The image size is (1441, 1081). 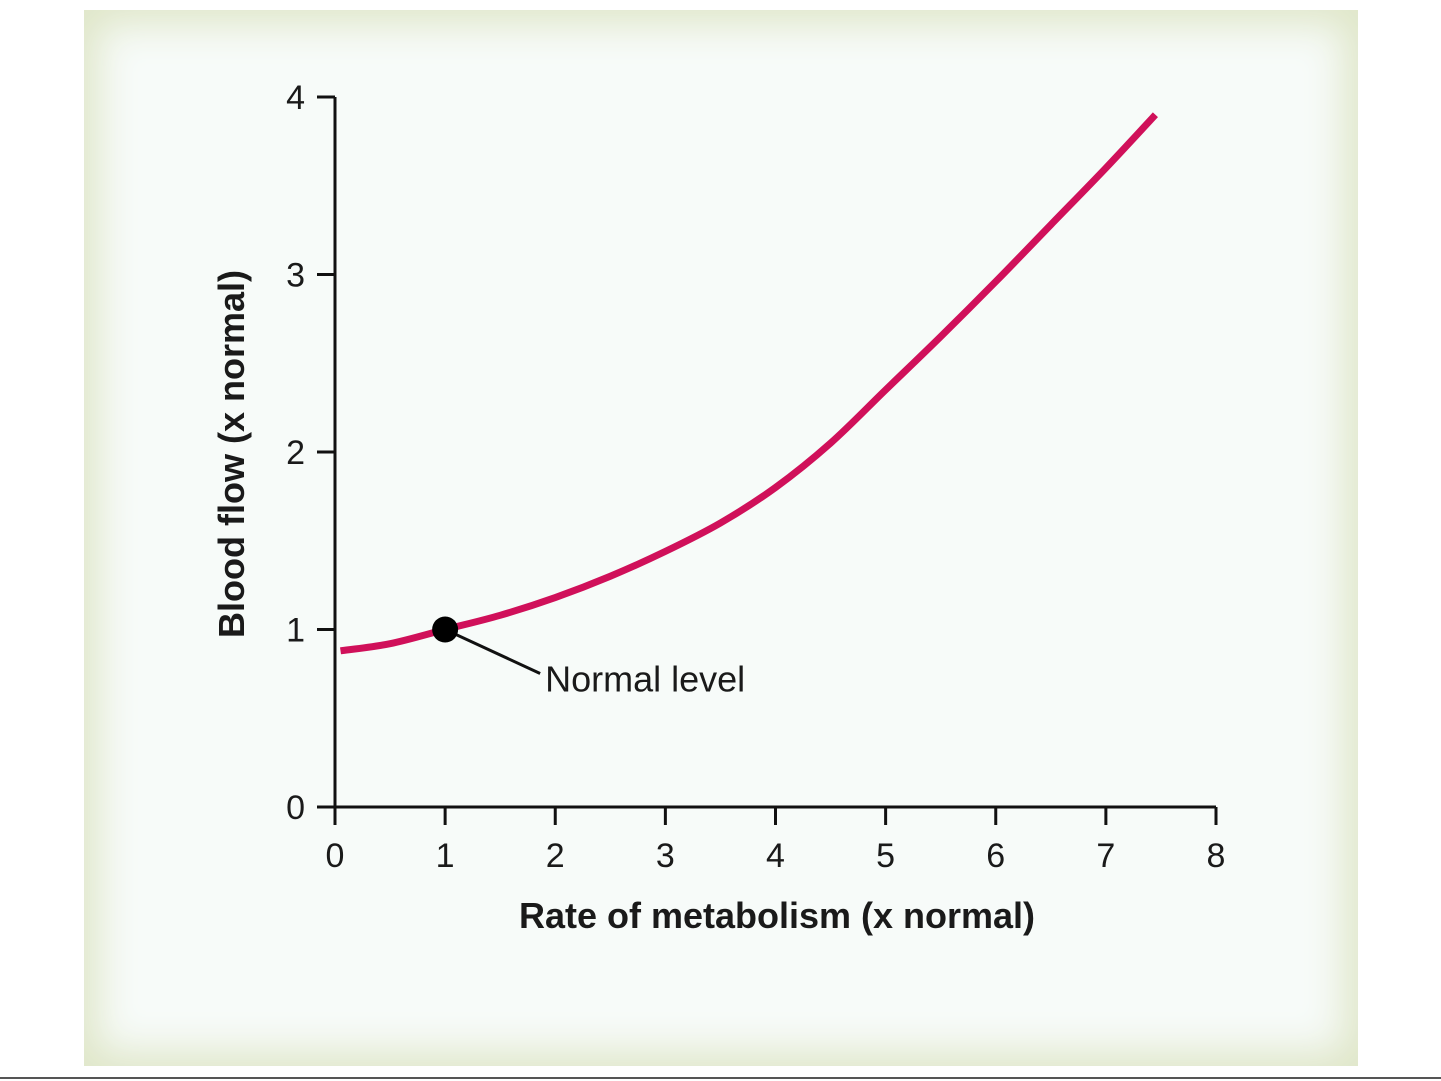 I want to click on annotation-label: Normal level, so click(x=645, y=679).